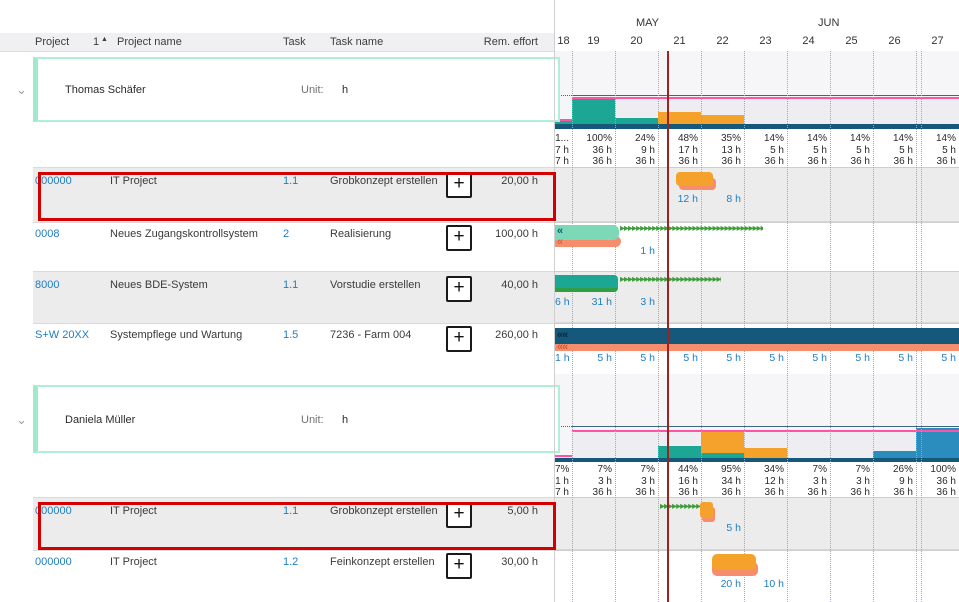 The height and width of the screenshot is (602, 959). Describe the element at coordinates (384, 181) in the screenshot. I see `task-name: Grobkonzept erstellen` at that location.